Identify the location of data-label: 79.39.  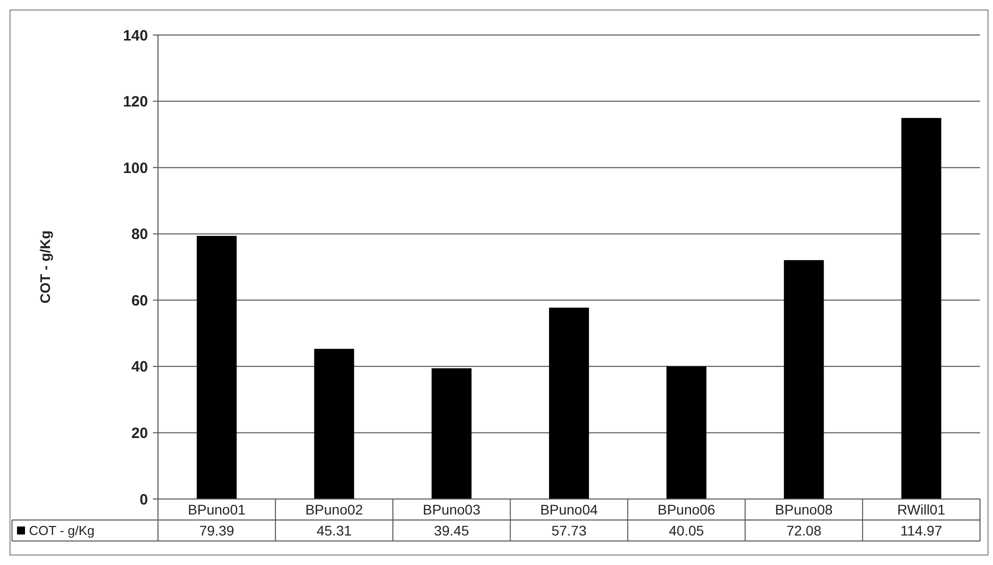
(216, 530).